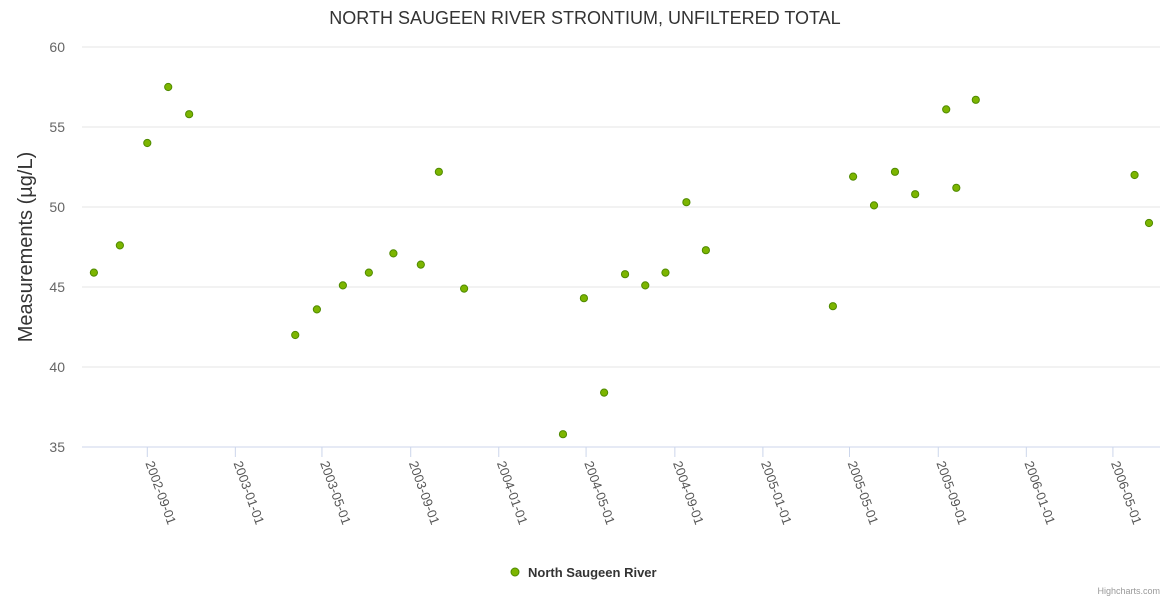 The image size is (1170, 605). I want to click on y-axis-label: Measurements (µg/L), so click(26, 247).